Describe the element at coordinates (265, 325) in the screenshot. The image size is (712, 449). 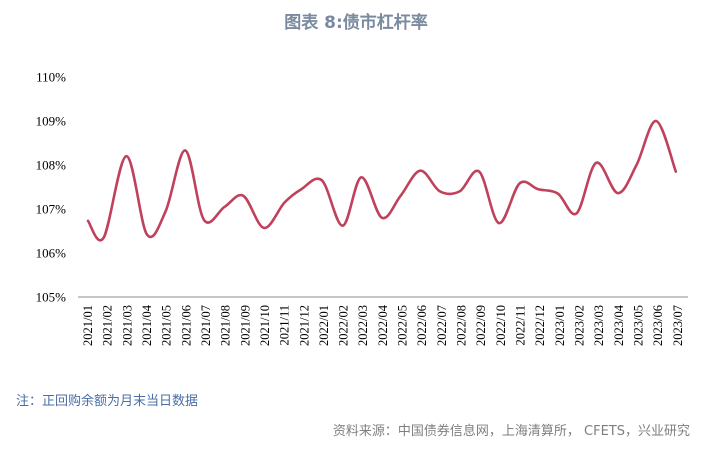
I see `x-tick-label: 2021/10` at that location.